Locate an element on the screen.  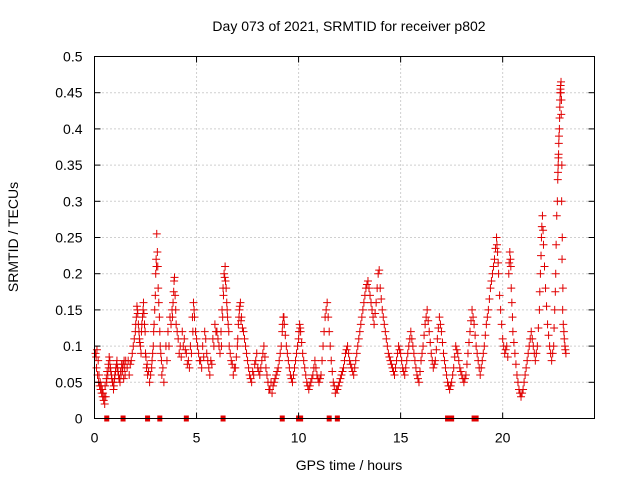
x-tick-label: 15 is located at coordinates (401, 438).